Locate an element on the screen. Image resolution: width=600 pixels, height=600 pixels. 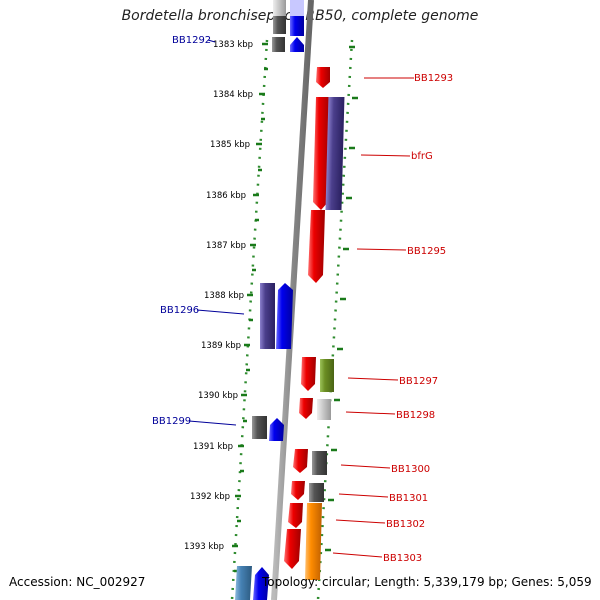
tick-label: 1391 kbp is located at coordinates (213, 447).